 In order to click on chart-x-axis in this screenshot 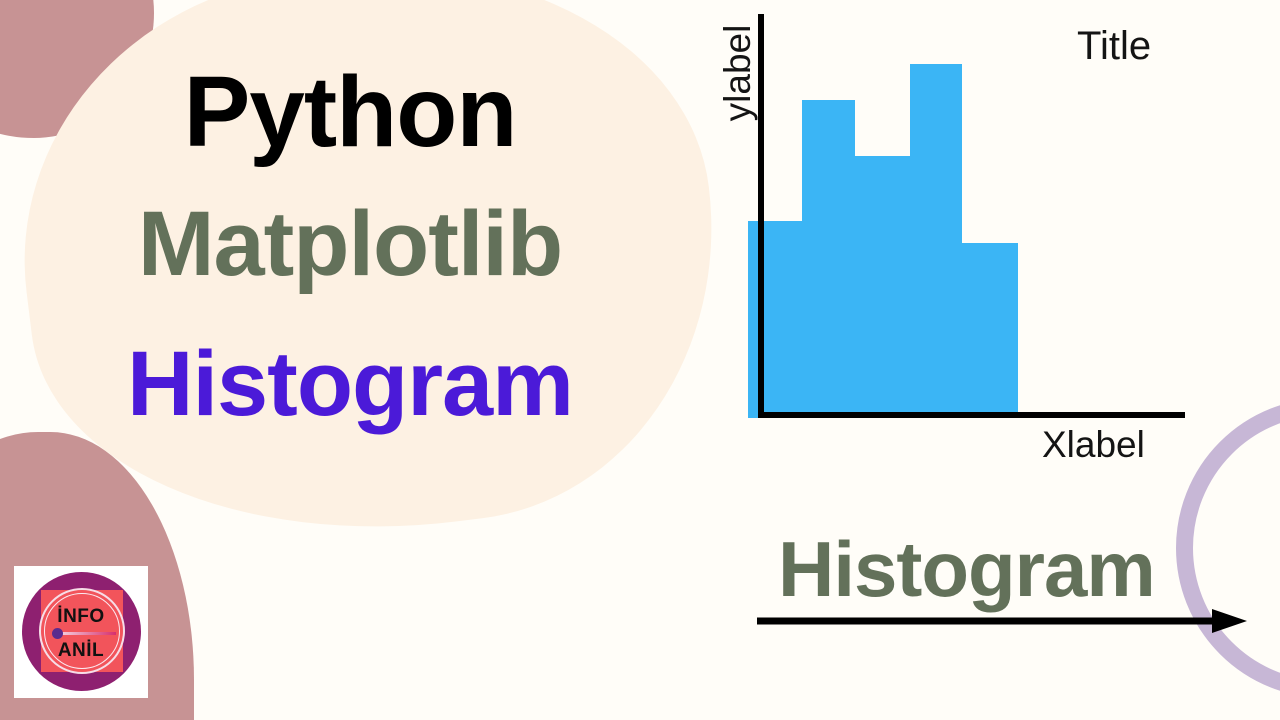, I will do `click(971, 415)`.